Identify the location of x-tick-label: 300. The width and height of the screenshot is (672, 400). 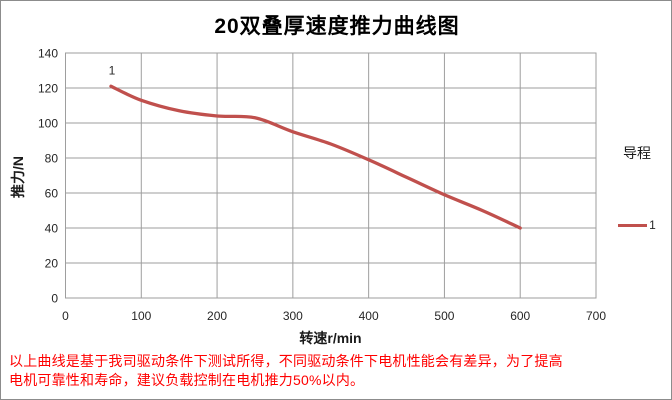
(293, 316).